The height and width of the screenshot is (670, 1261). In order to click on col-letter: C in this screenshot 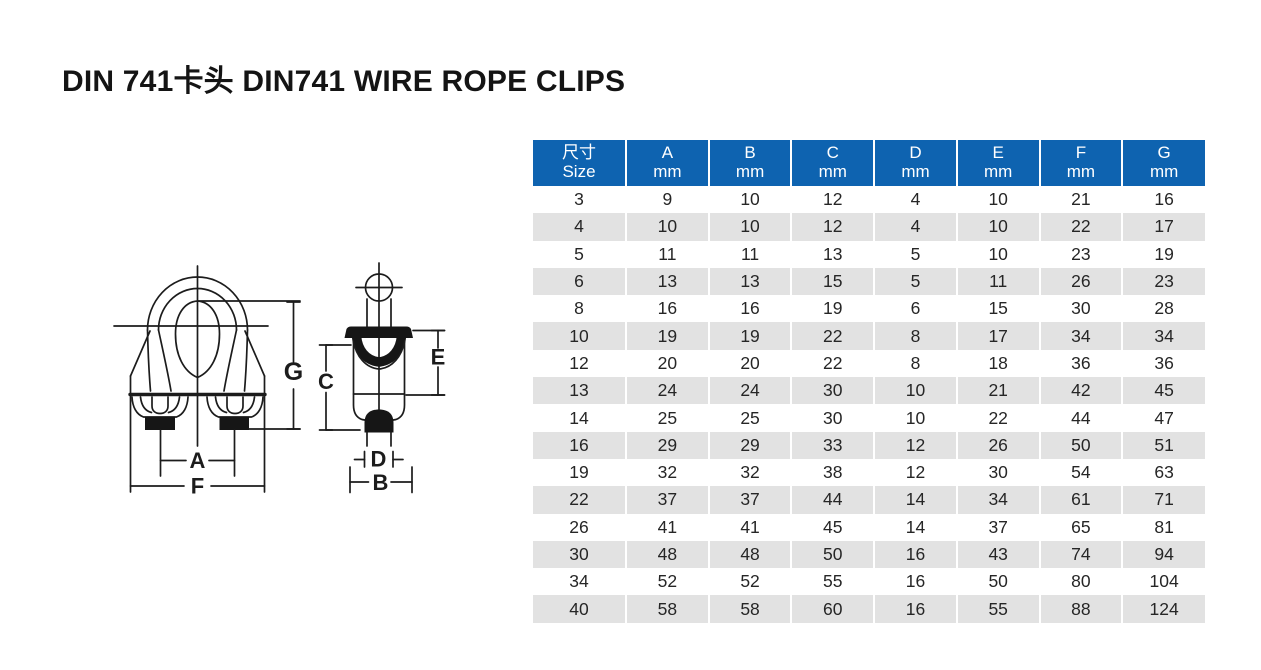, I will do `click(832, 153)`.